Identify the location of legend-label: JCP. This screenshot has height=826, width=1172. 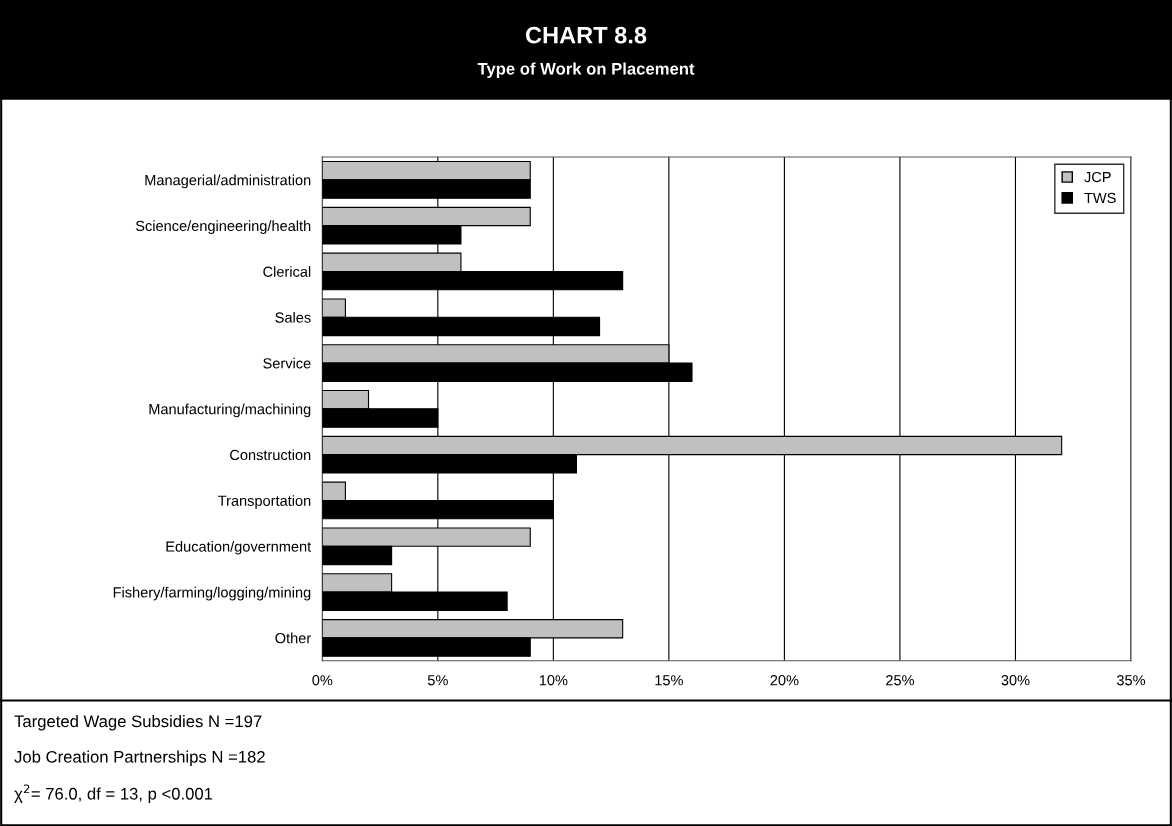
(1097, 177).